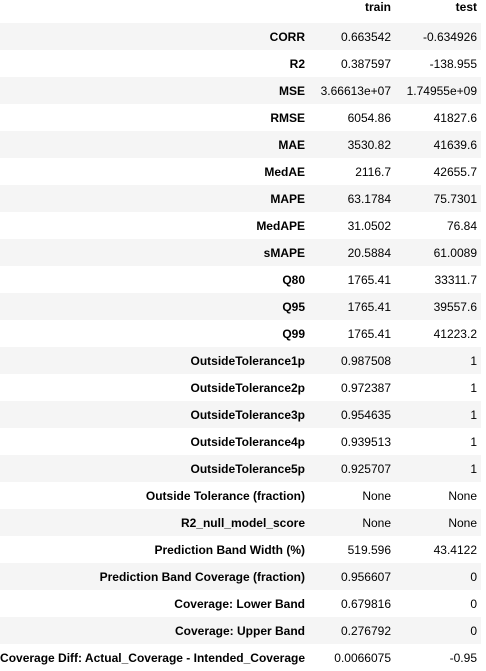  I want to click on table-row: OutsideTolerance5p 0.925707 1, so click(240, 468).